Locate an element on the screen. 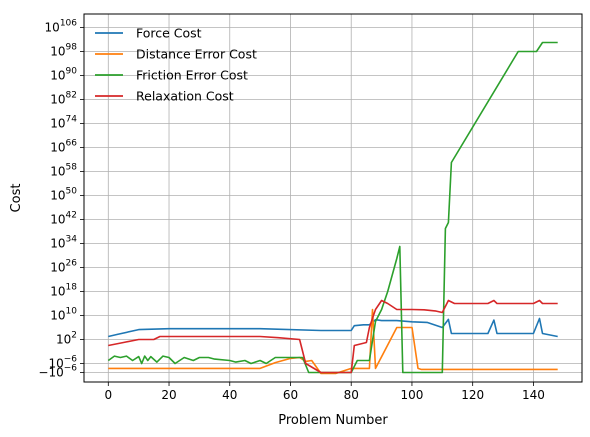 Image resolution: width=590 pixels, height=437 pixels. legend-label: Relaxation Cost is located at coordinates (185, 96).